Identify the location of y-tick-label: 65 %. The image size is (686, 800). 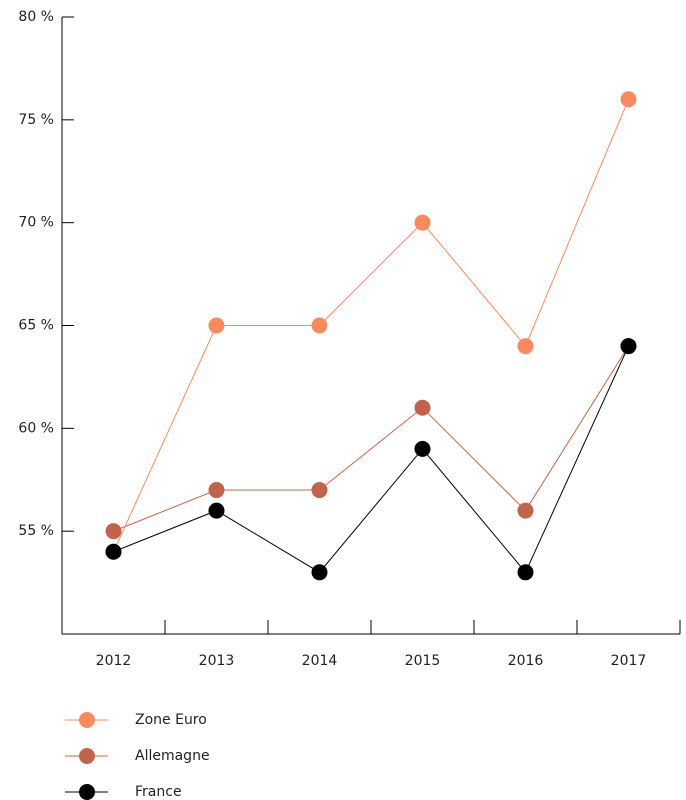
(36, 326).